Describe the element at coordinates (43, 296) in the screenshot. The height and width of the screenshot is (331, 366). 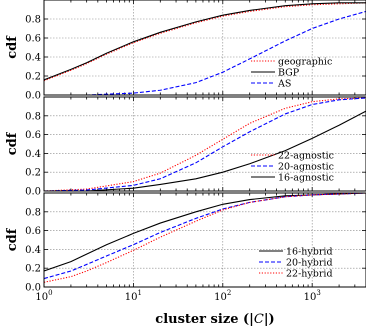
I see `x-tick-label: 10⁰` at that location.